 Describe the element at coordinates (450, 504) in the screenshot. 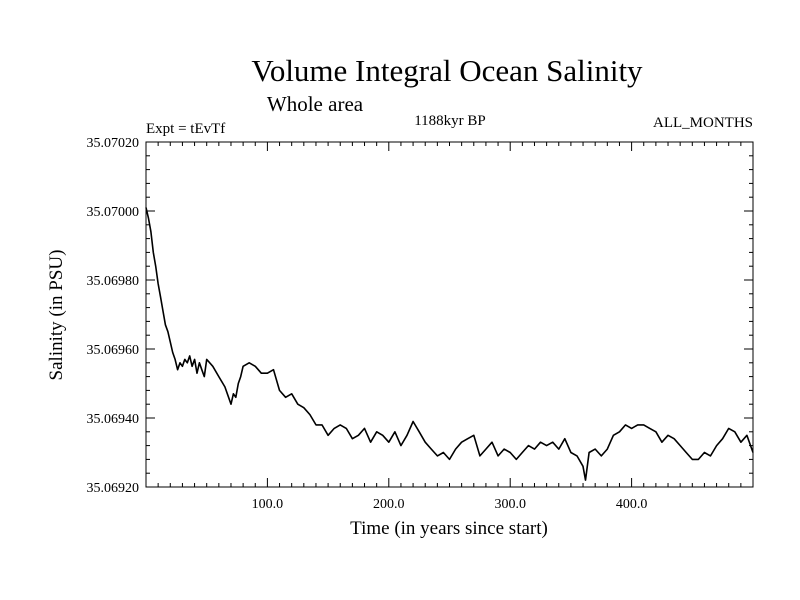

I see `x-axis-tick-labels: 100.0 200.0 300.0 400.0` at that location.